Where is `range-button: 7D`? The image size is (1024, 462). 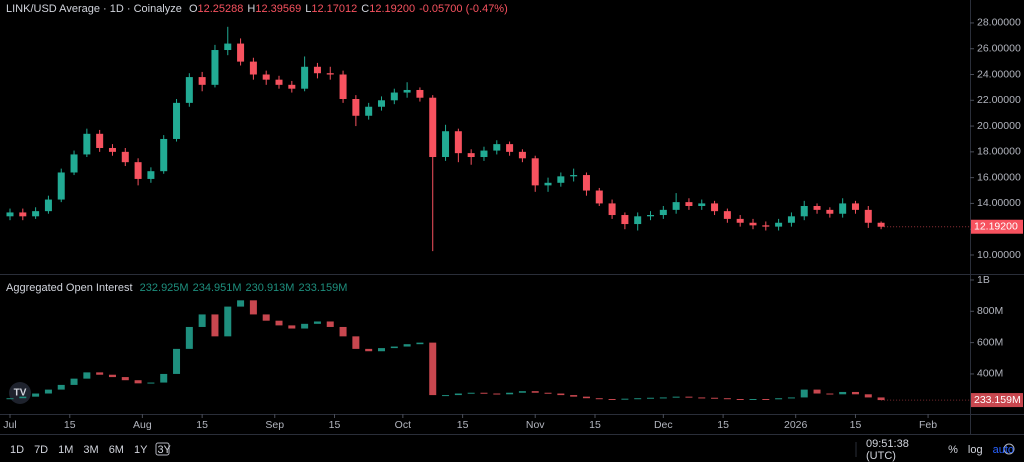
range-button: 7D is located at coordinates (41, 450).